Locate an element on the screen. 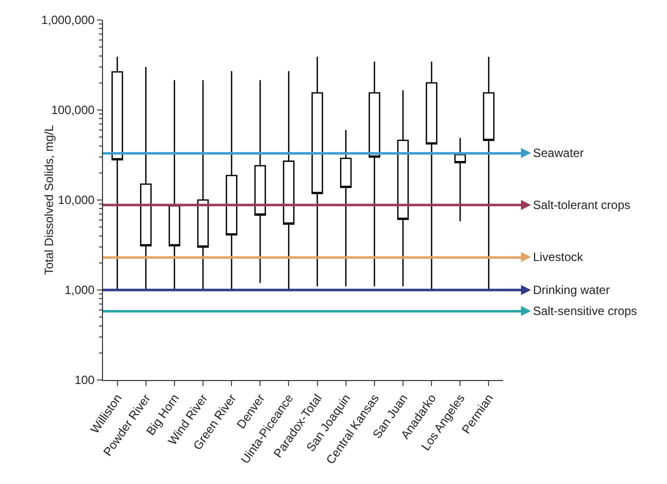  ref-line-label: Drinking water is located at coordinates (571, 290).